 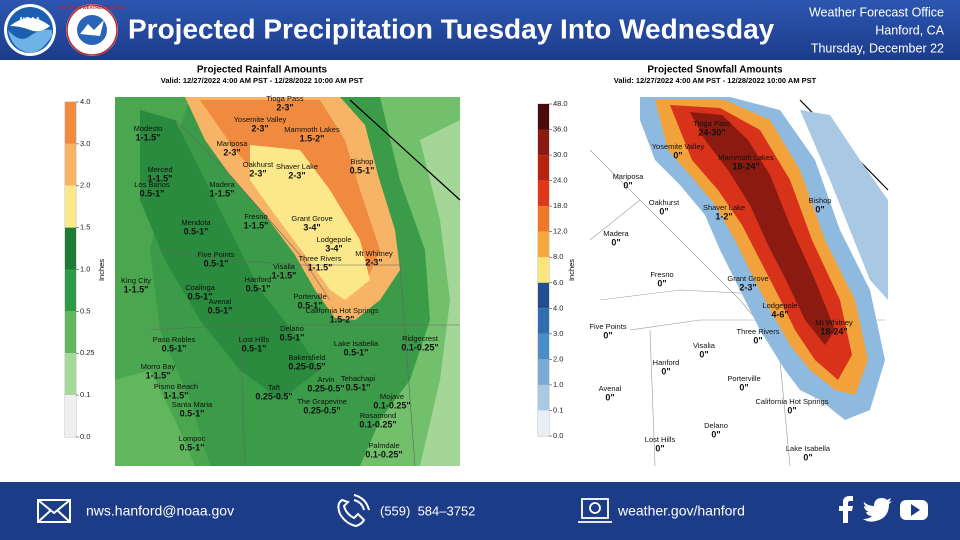 I want to click on amount: 18-24", so click(x=745, y=166).